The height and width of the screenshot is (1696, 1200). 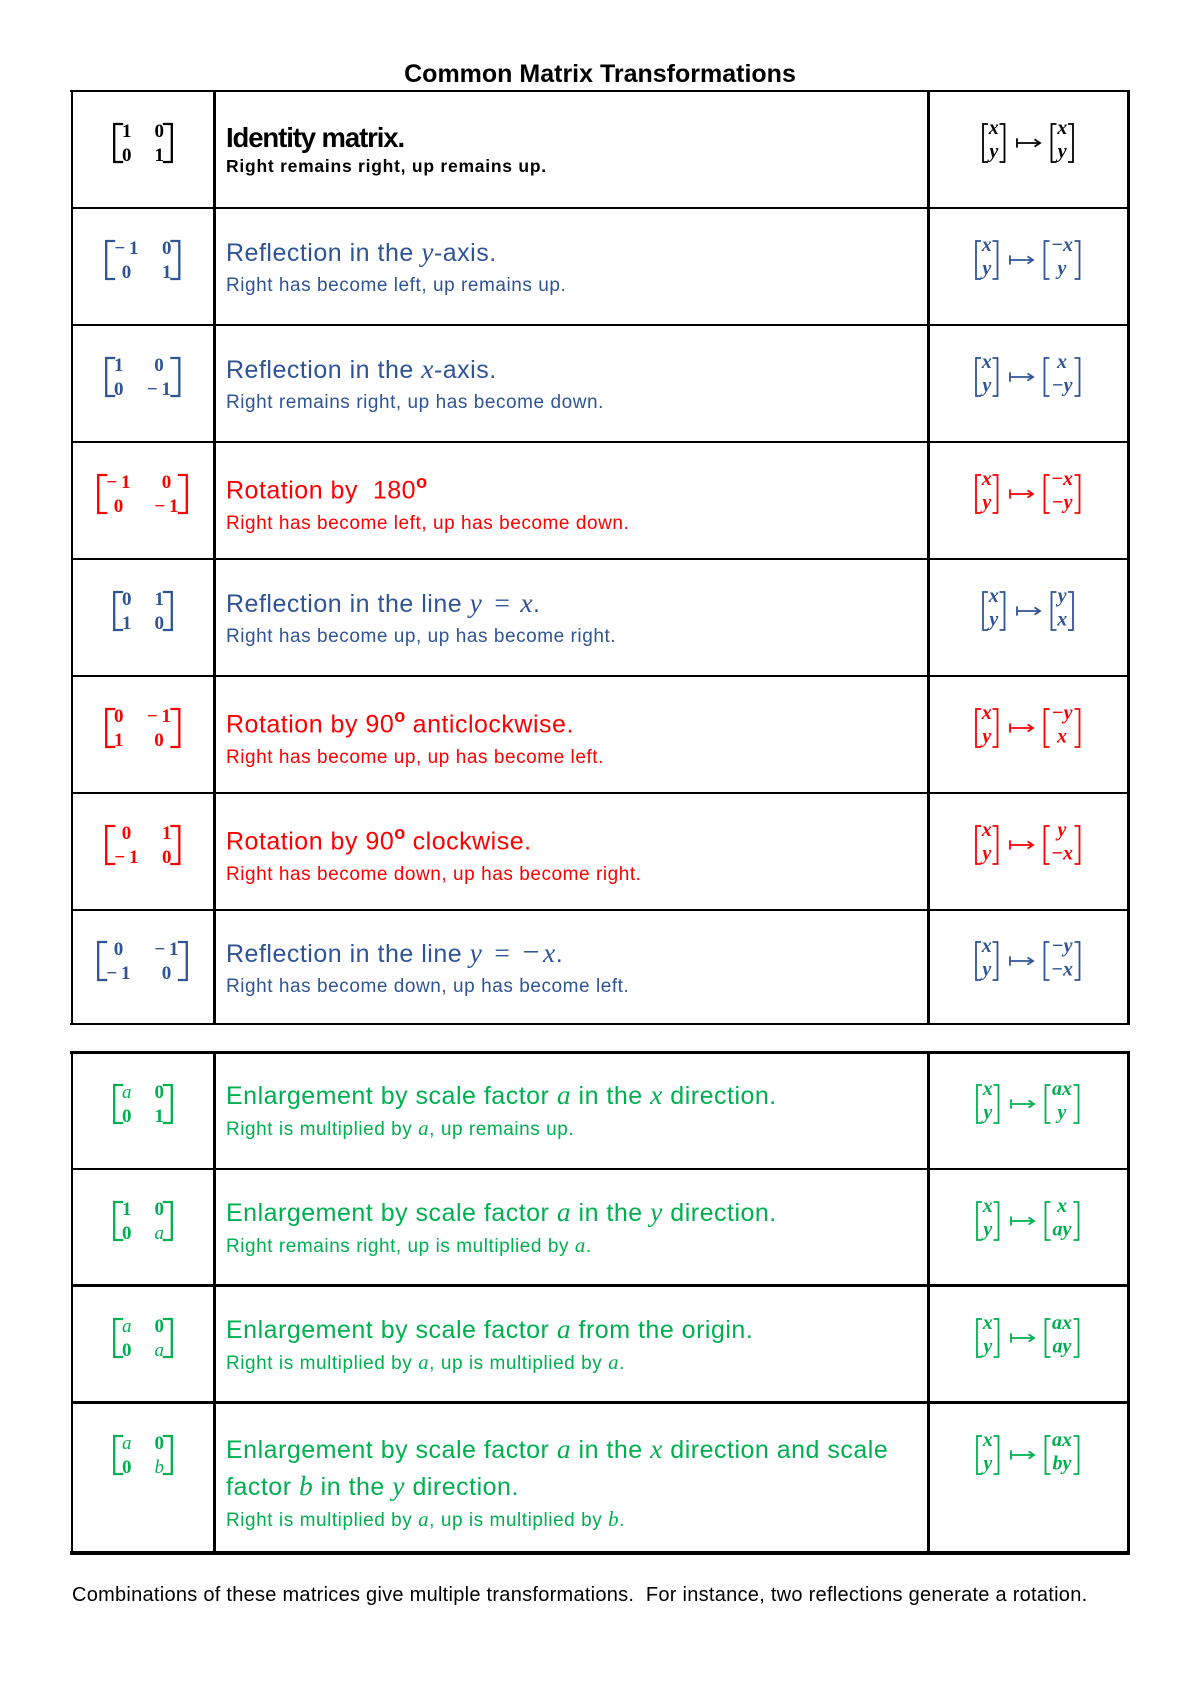 I want to click on svg-text: b, so click(x=159, y=1467).